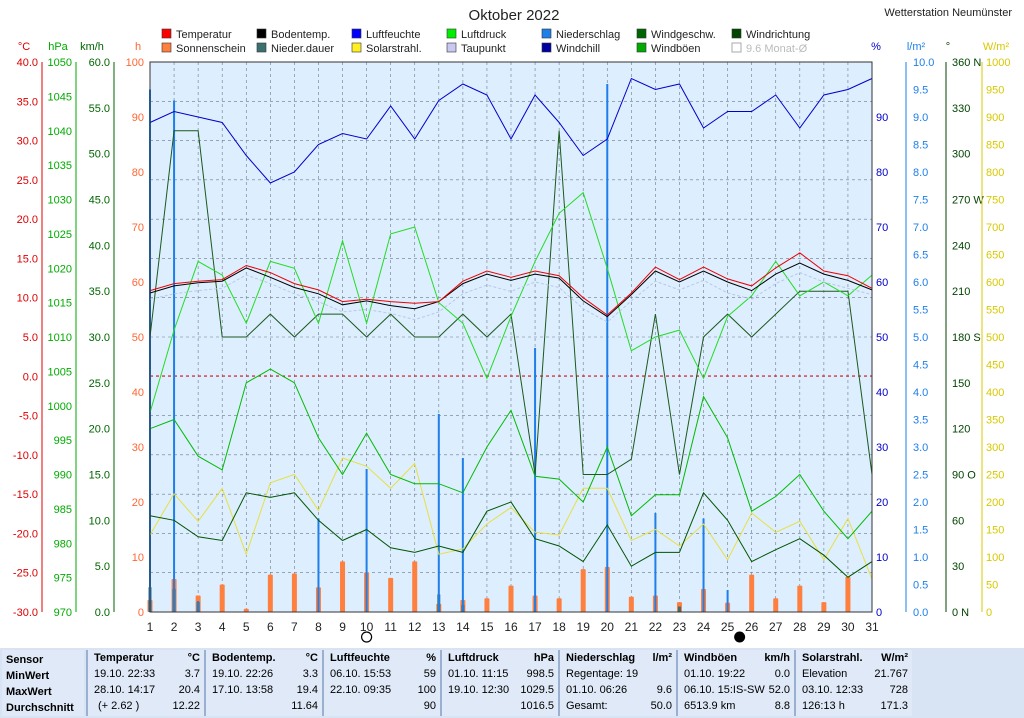 The image size is (1024, 718). I want to click on pressure-axis-tick: 995, so click(63, 441).